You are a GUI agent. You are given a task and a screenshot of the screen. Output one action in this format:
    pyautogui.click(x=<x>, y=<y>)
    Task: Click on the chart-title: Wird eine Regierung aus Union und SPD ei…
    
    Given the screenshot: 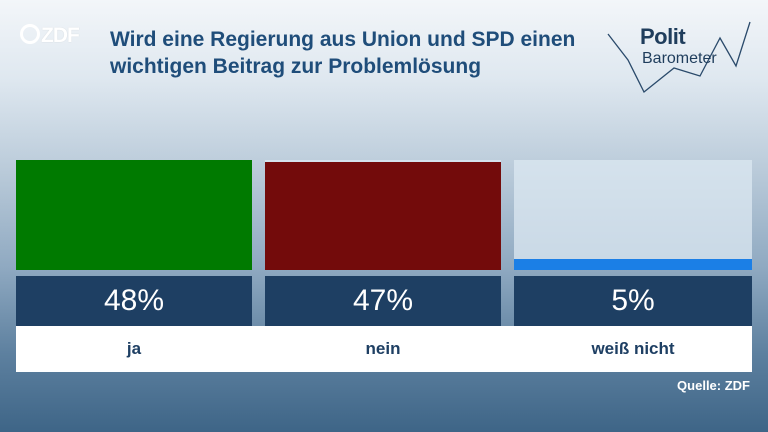 What is the action you would take?
    pyautogui.click(x=343, y=53)
    